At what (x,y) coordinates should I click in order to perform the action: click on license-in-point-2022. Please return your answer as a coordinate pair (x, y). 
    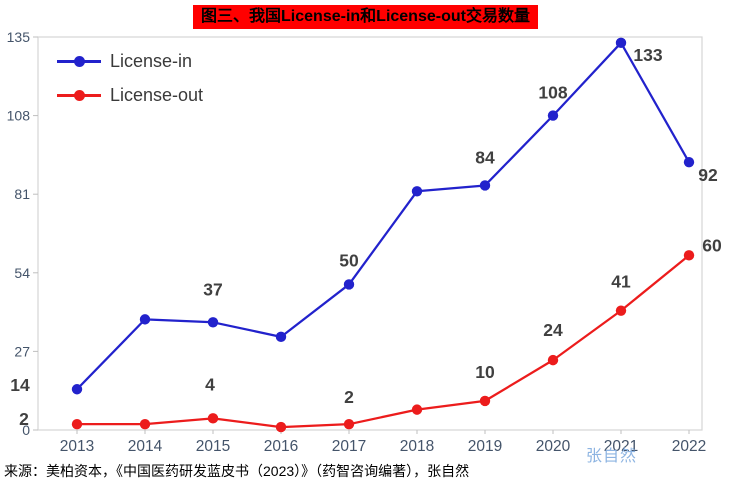
    Looking at the image, I should click on (689, 162).